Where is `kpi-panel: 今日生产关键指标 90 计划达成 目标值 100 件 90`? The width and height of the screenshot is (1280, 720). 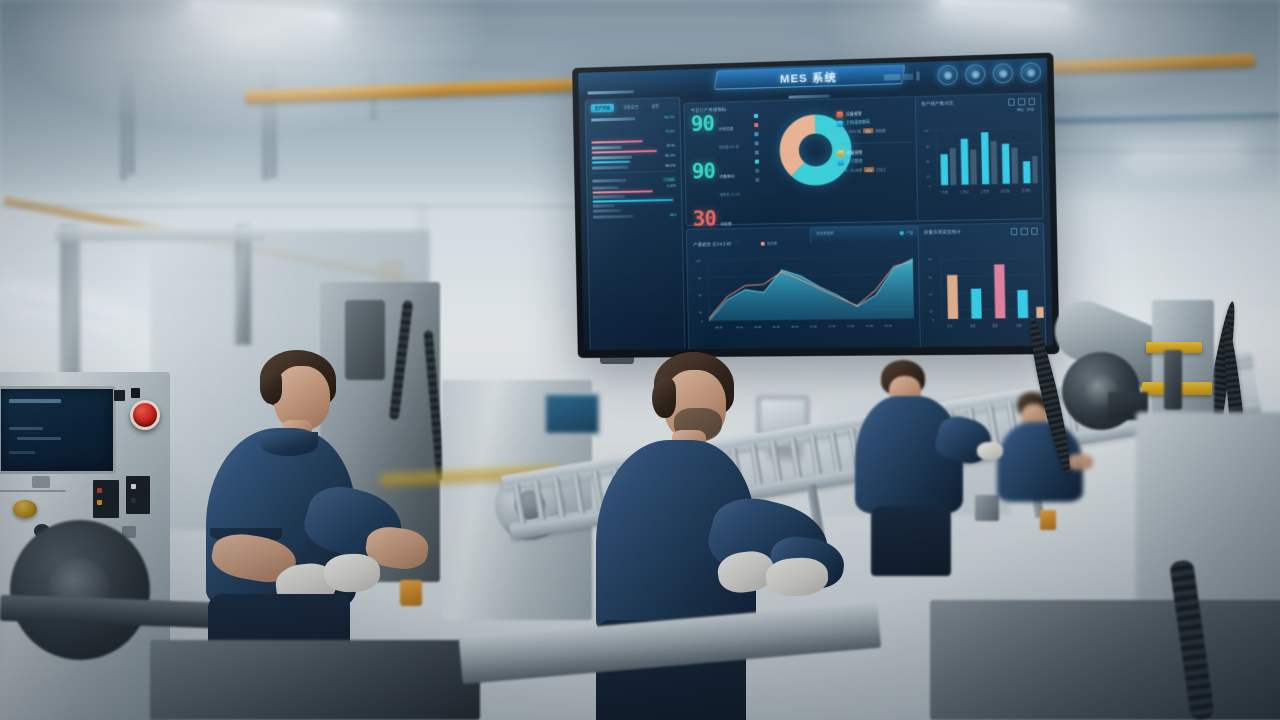 kpi-panel: 今日生产关键指标 90 计划达成 目标值 100 件 90 is located at coordinates (802, 170).